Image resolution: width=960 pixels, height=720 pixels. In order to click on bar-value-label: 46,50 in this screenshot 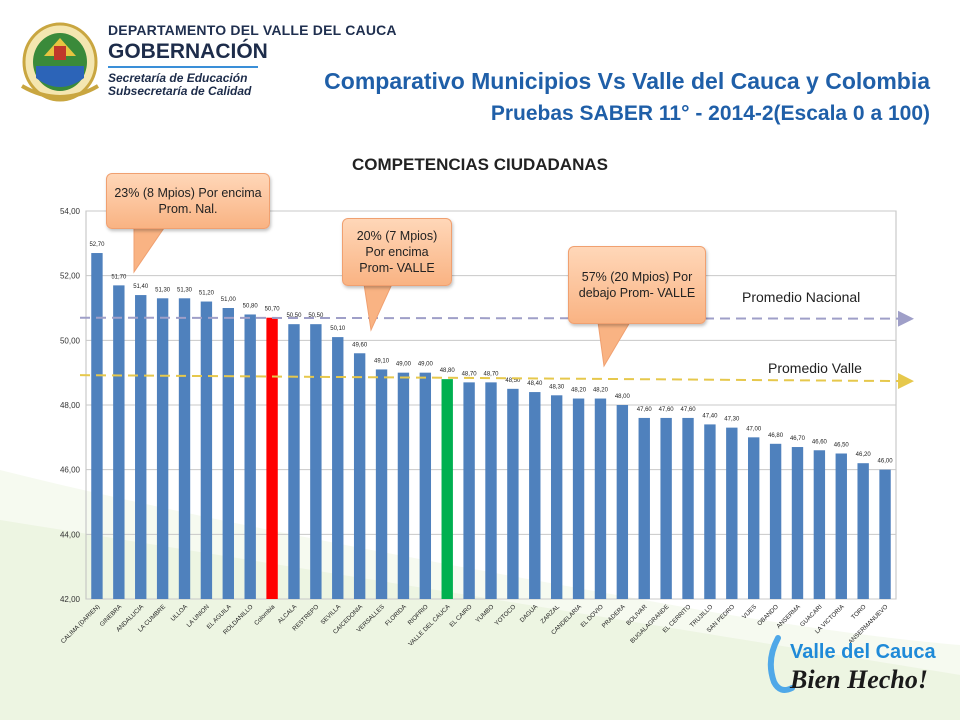, I will do `click(842, 446)`.